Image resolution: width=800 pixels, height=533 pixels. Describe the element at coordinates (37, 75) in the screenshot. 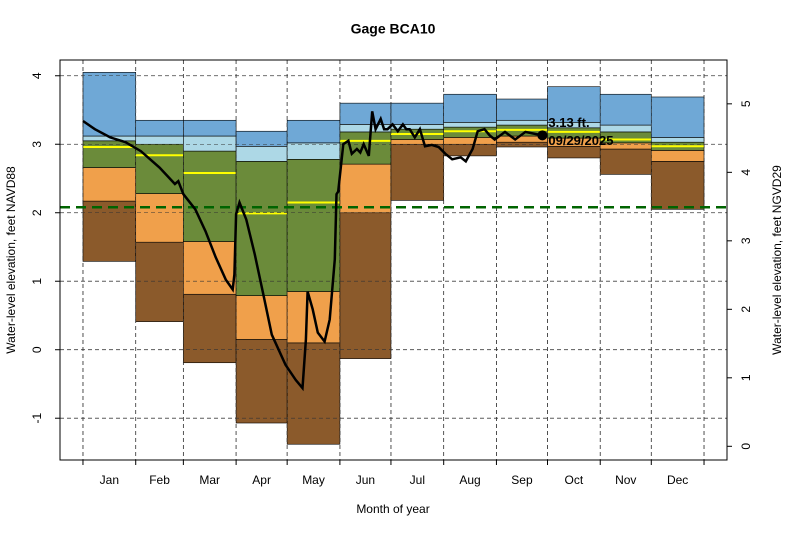

I see `y-tick-label: 4` at that location.